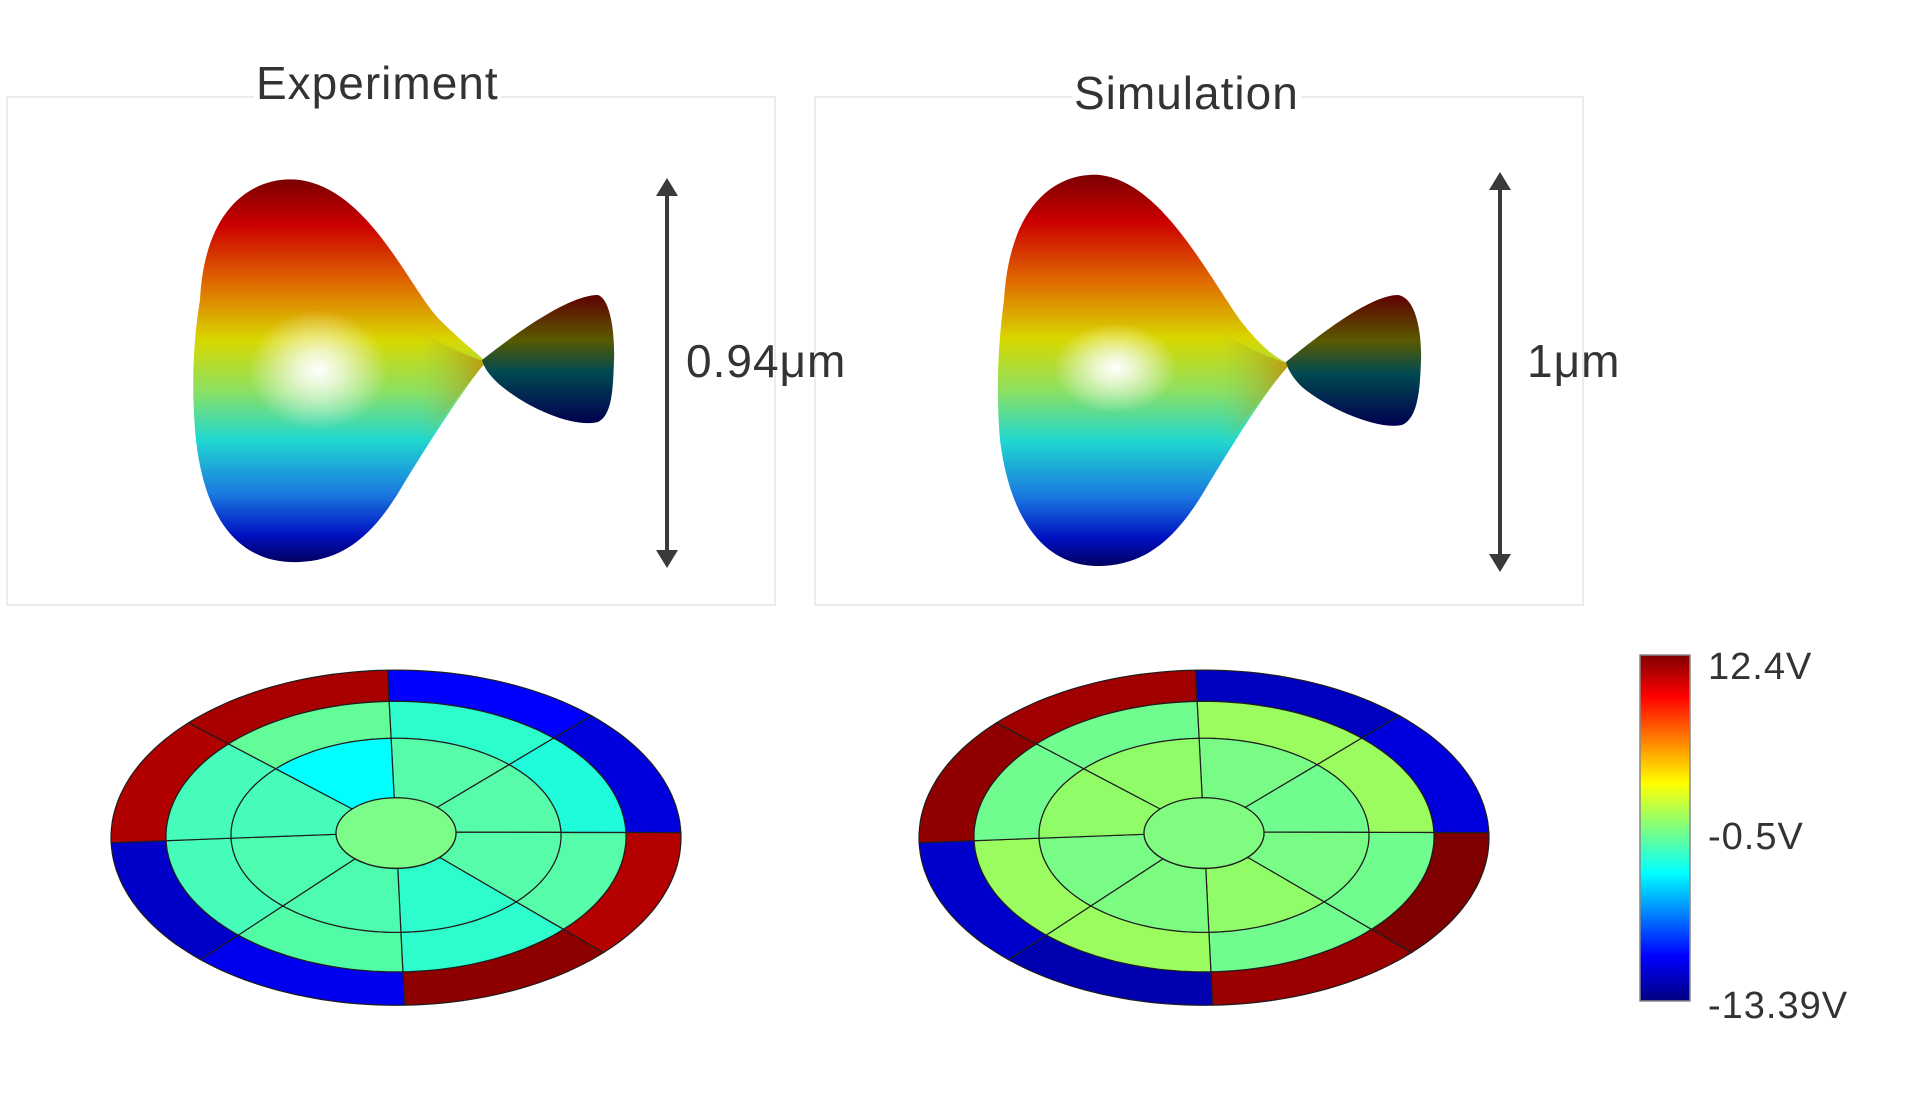 Image resolution: width=1920 pixels, height=1100 pixels. I want to click on colorbar-min-label: -13.39V, so click(1778, 1006).